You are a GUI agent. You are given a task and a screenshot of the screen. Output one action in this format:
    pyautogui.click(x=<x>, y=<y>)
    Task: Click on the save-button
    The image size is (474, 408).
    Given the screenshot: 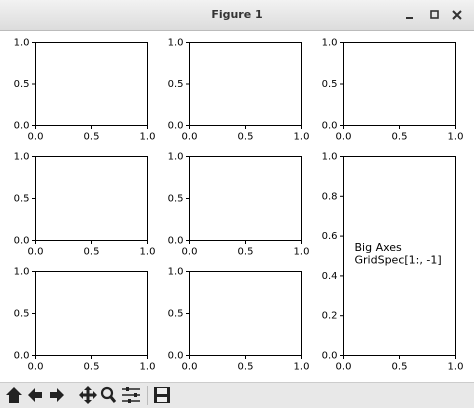 What is the action you would take?
    pyautogui.click(x=162, y=395)
    